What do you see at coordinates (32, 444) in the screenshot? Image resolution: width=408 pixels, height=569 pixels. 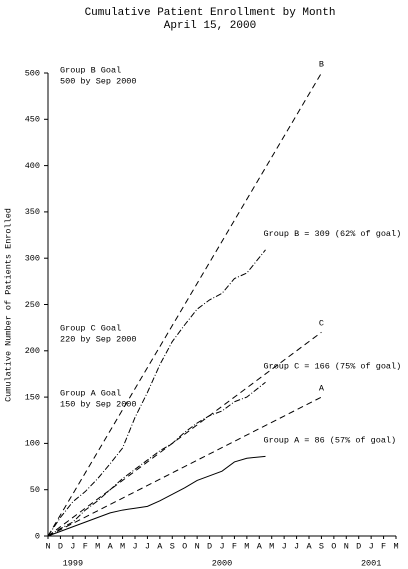 I see `y-tick-label: 100` at bounding box center [32, 444].